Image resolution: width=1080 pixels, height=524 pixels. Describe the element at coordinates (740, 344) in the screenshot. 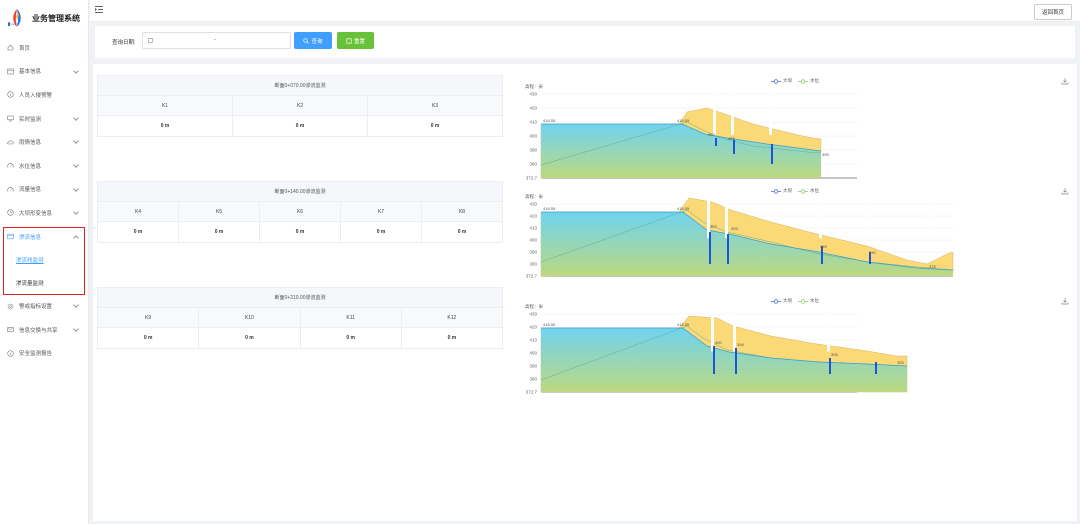

I see `point-label: 398` at that location.